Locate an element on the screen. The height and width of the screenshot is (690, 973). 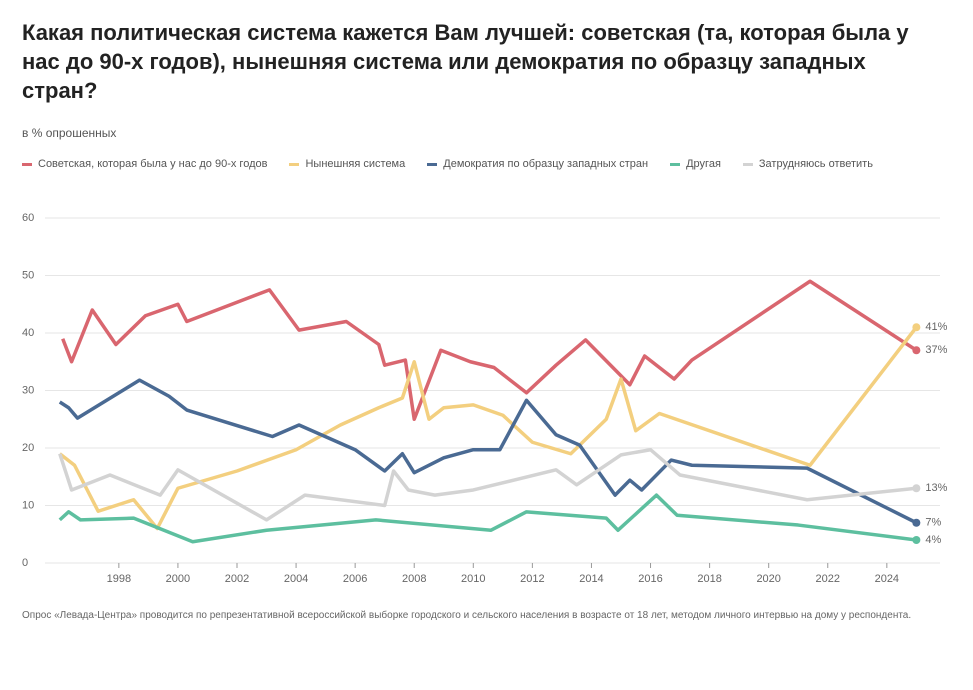
x-tick-label: 2000 is located at coordinates (178, 579).